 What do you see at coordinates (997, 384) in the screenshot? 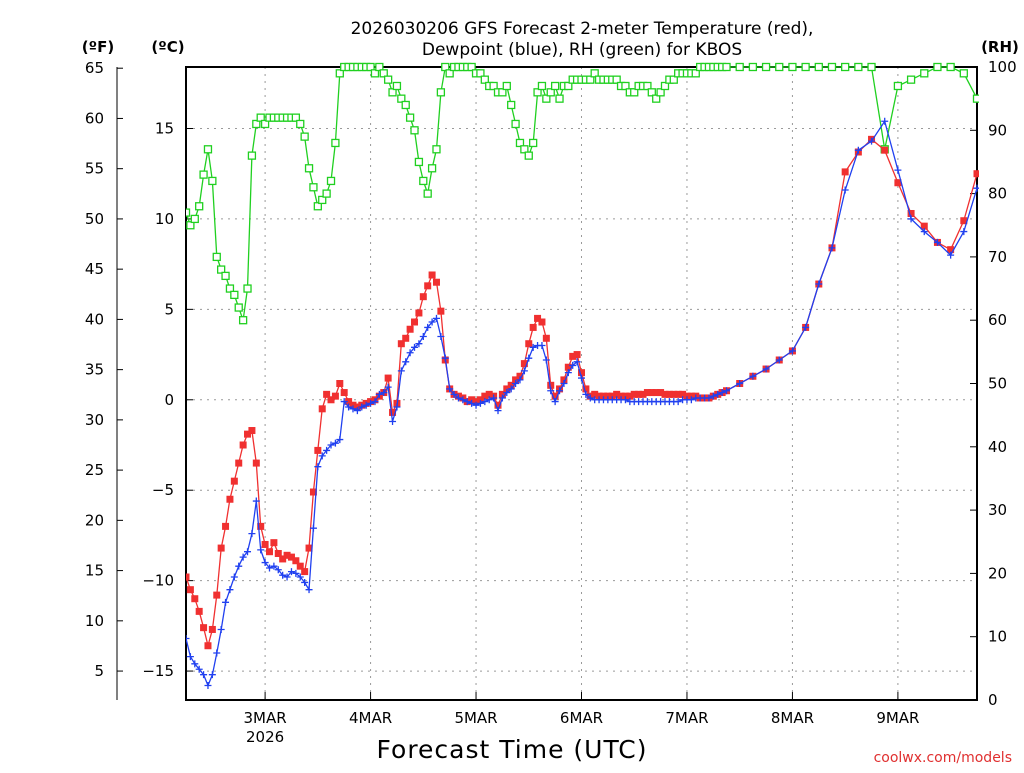
I see `rh-tick-label: 50` at bounding box center [997, 384].